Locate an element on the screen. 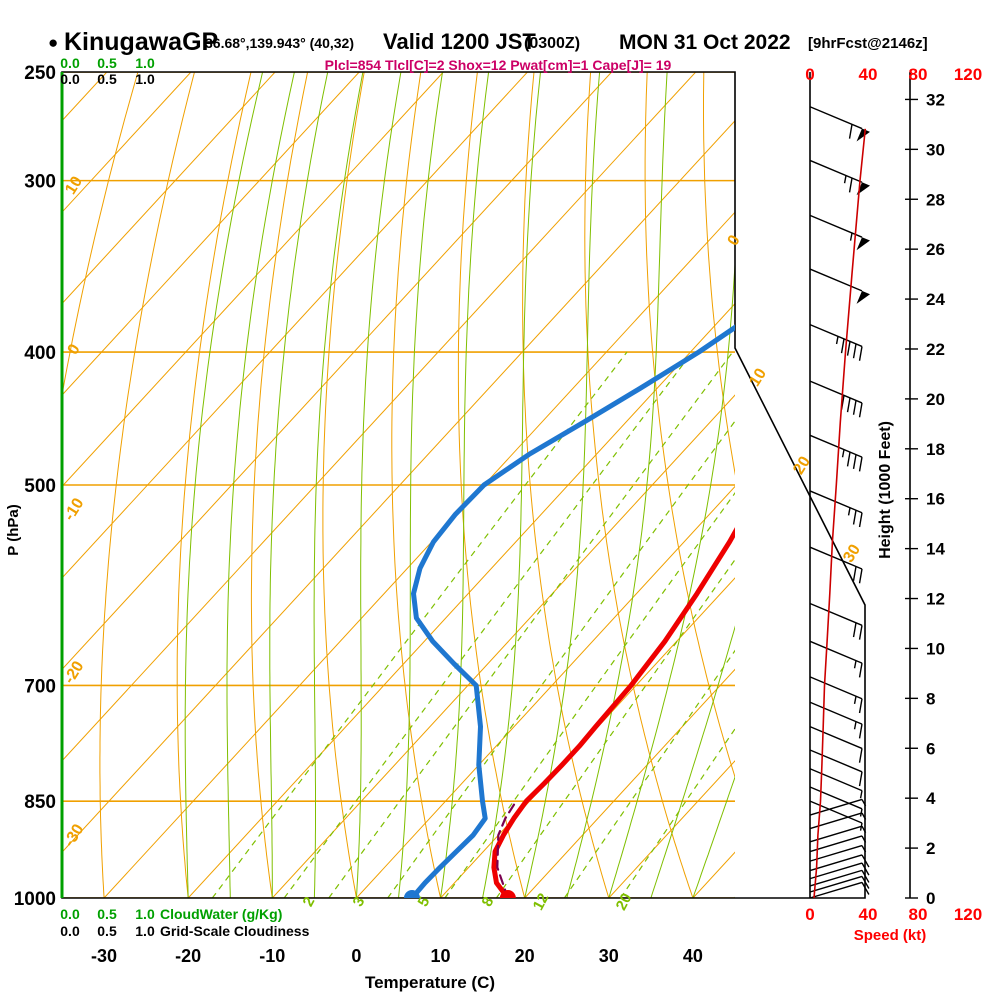  cloudiness-tick-bottom: 1.0 is located at coordinates (145, 931).